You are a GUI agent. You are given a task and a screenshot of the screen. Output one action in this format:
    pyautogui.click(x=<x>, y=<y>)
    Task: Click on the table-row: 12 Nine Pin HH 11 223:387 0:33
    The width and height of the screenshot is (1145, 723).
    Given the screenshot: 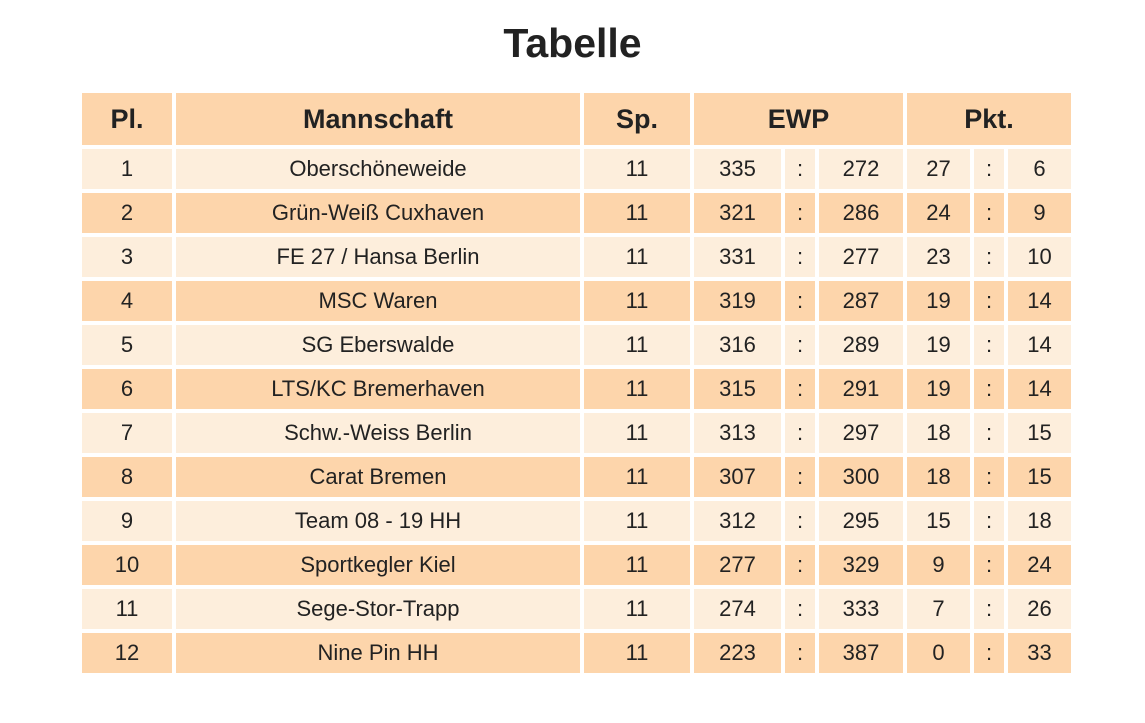 What is the action you would take?
    pyautogui.click(x=576, y=653)
    